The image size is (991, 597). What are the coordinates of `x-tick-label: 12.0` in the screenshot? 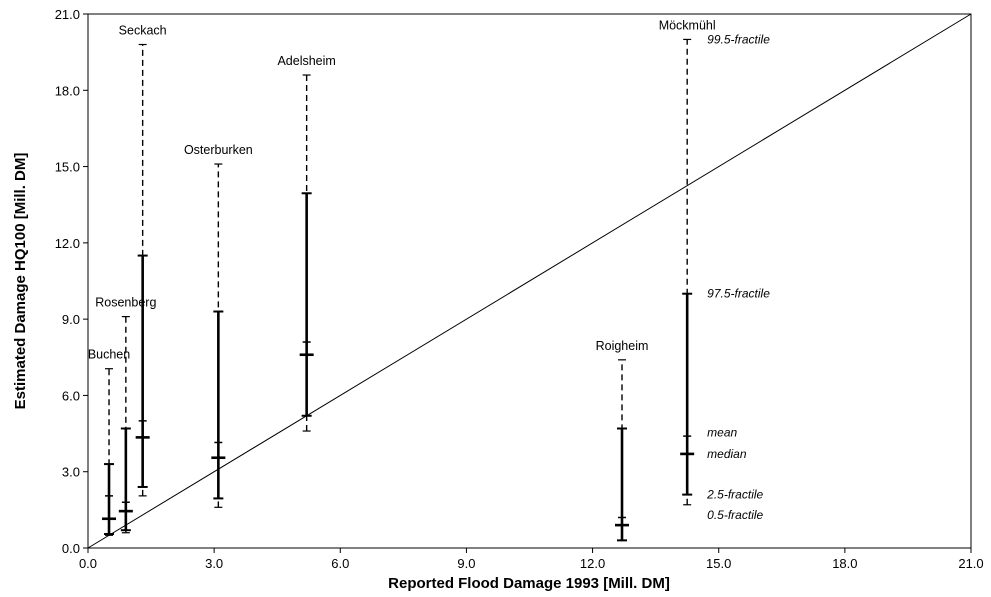 It's located at (592, 563).